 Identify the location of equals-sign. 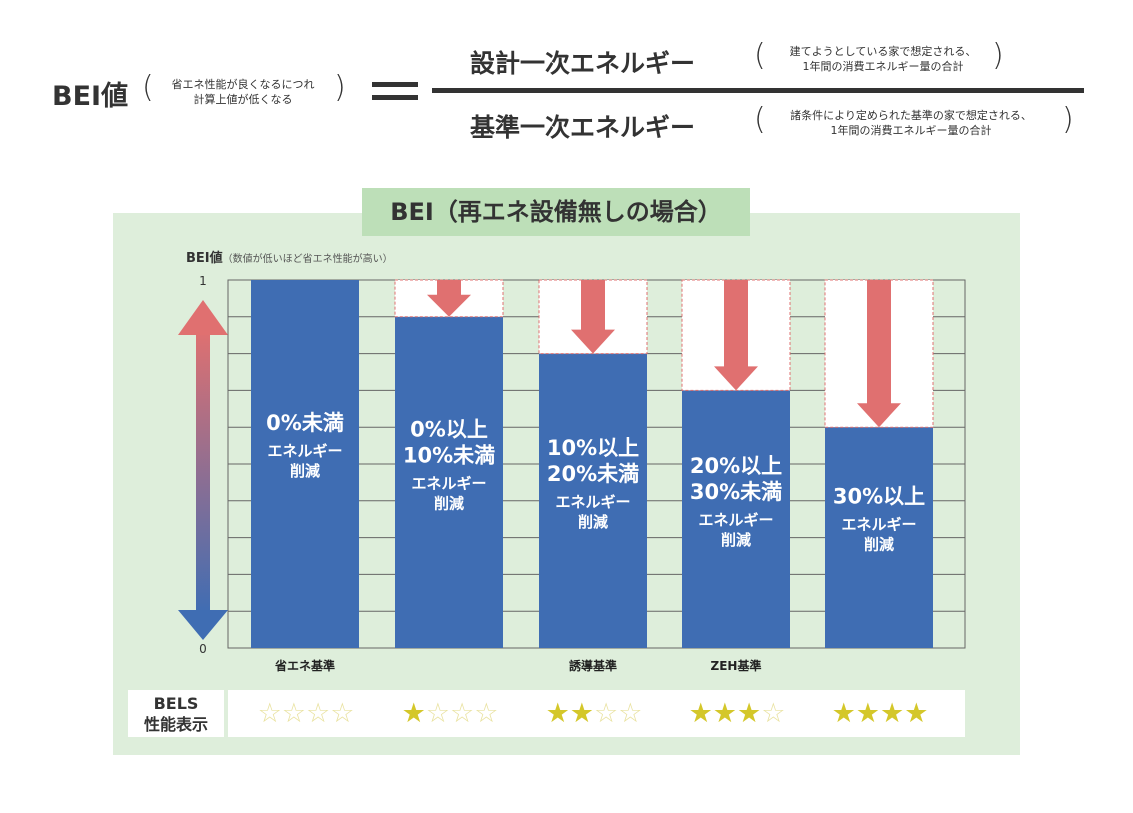
(395, 91).